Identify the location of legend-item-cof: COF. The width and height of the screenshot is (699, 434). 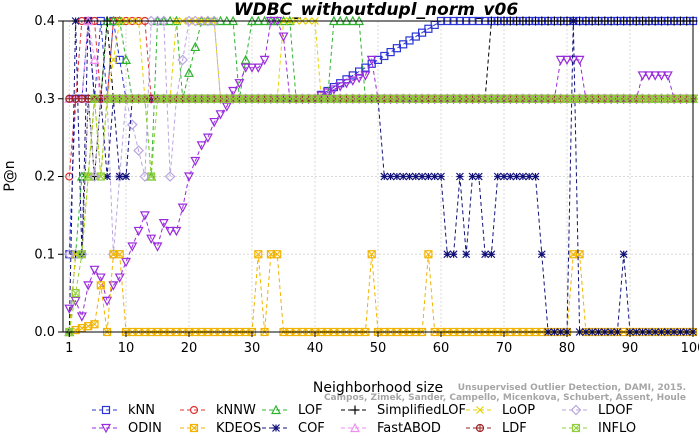
(293, 427).